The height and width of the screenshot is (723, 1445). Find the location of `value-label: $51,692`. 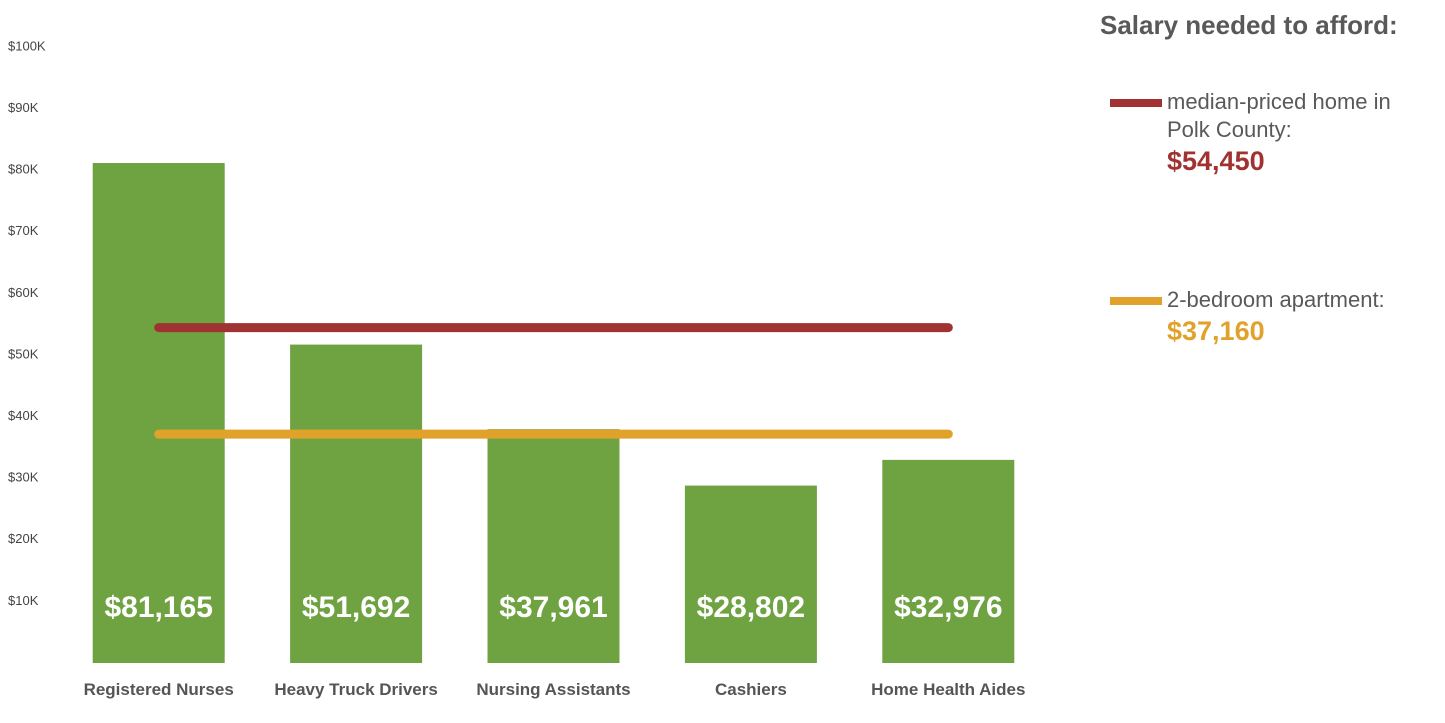

value-label: $51,692 is located at coordinates (356, 607).